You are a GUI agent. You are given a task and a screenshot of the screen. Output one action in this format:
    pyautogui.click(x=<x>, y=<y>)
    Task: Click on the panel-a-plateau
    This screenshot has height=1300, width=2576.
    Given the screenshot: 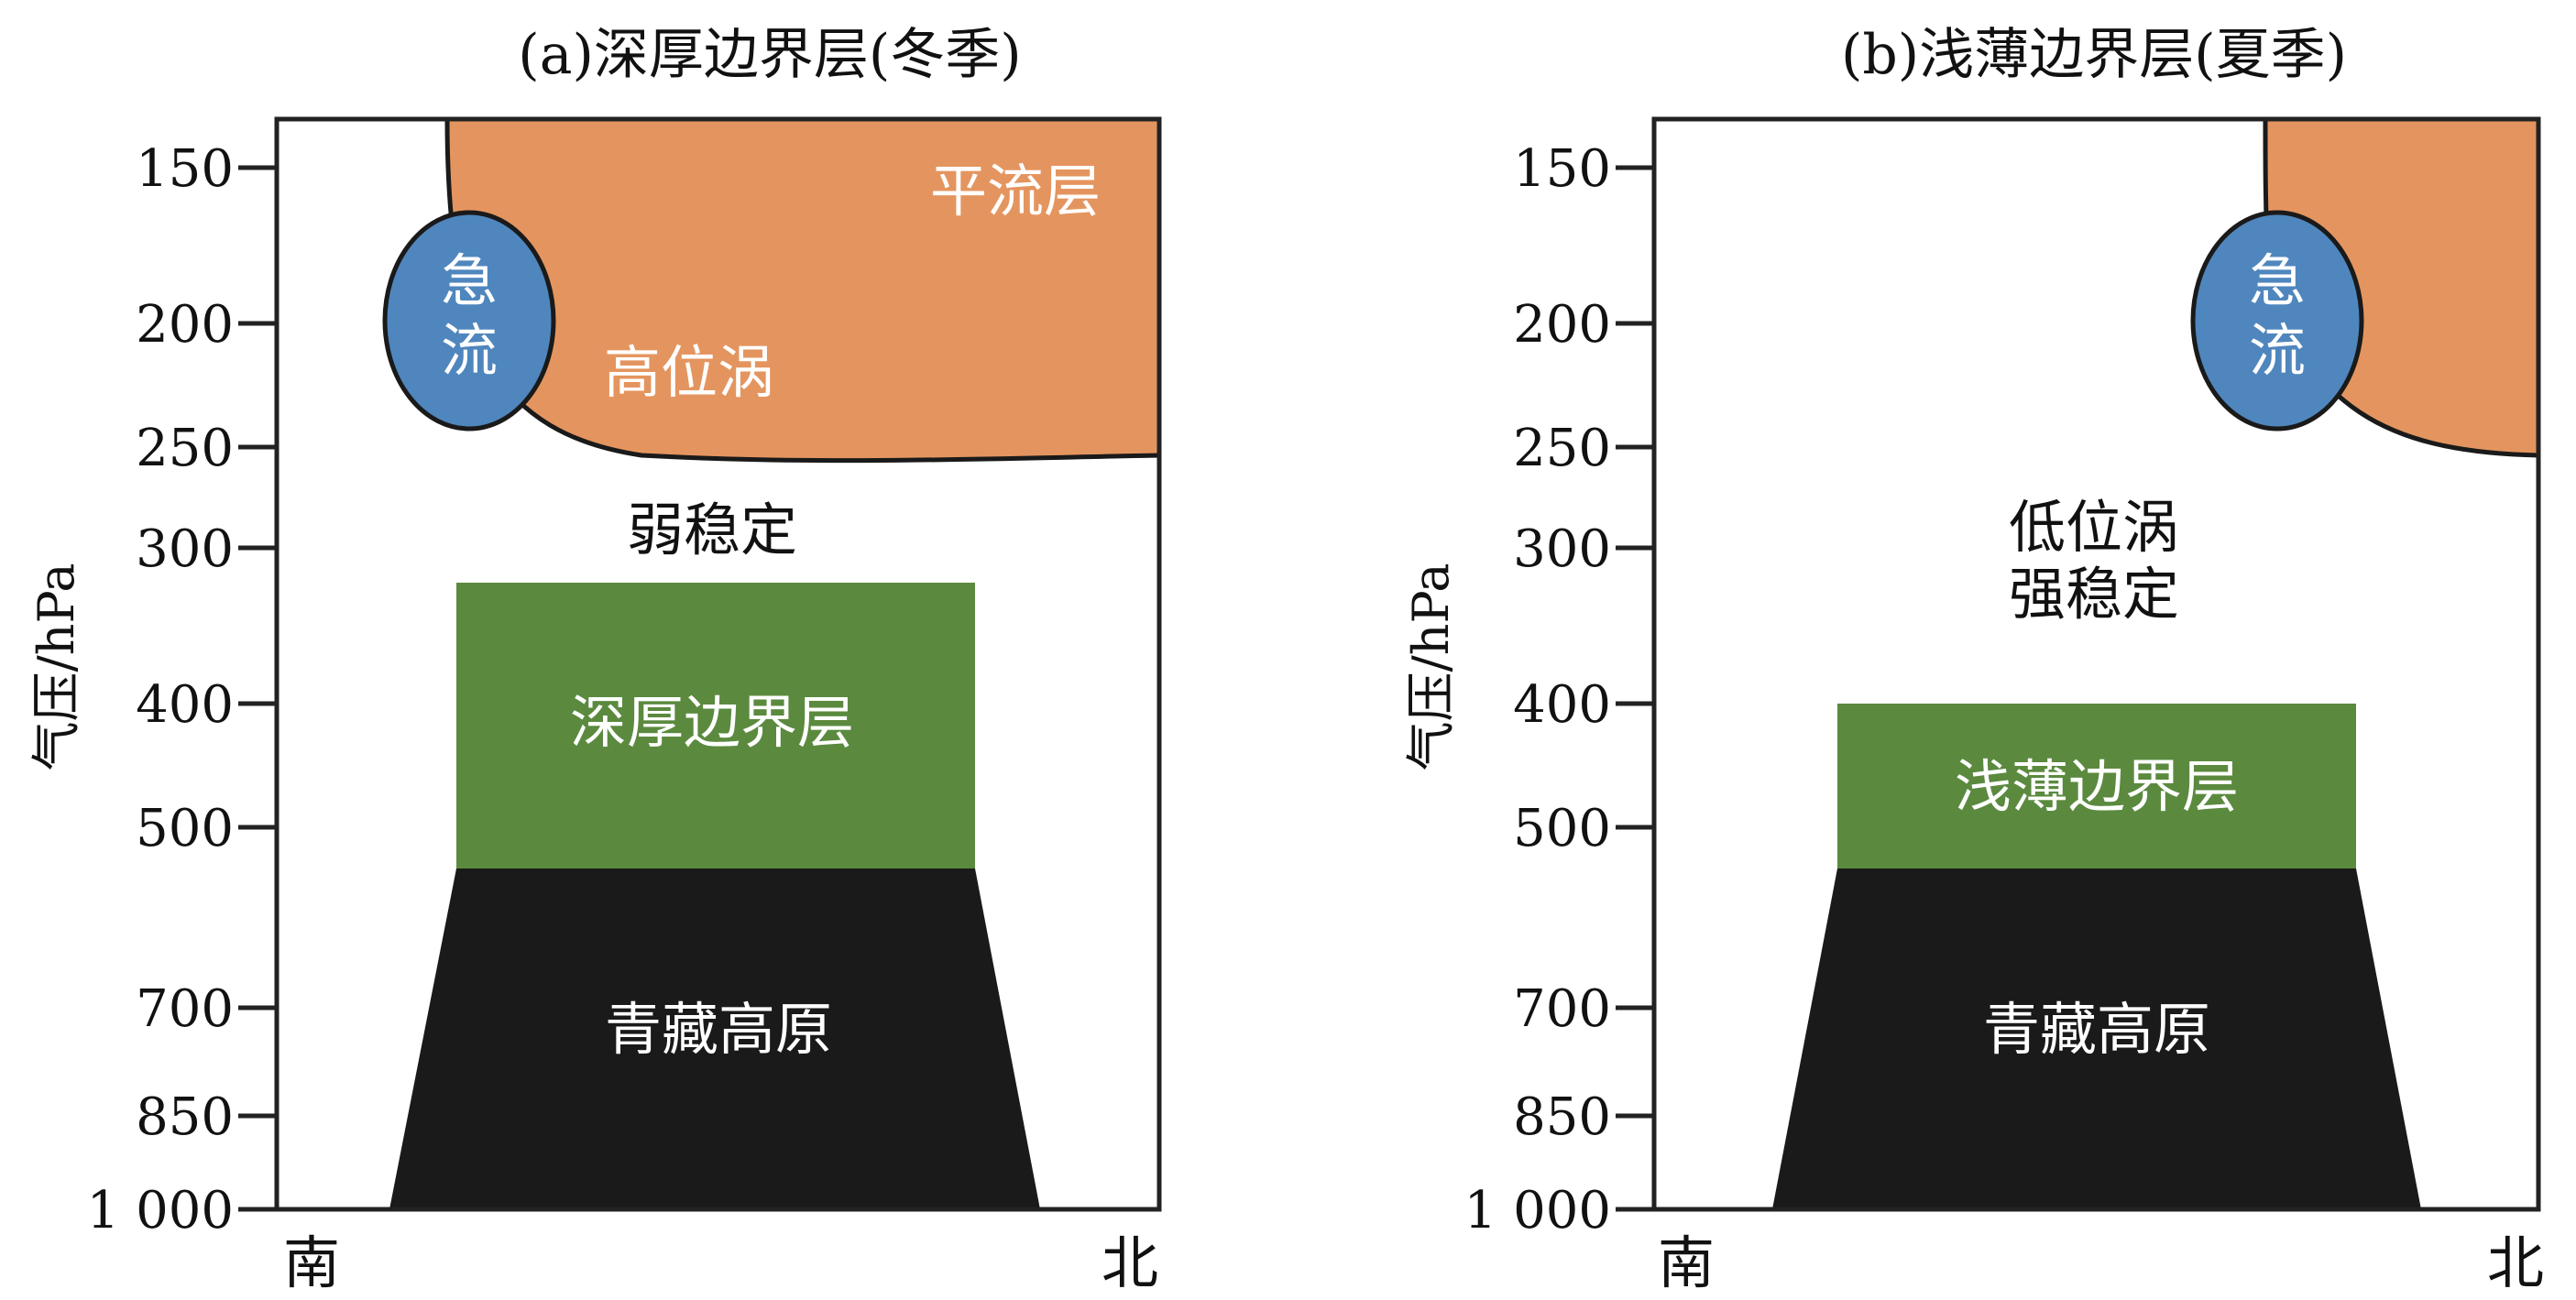 What is the action you would take?
    pyautogui.click(x=714, y=1038)
    